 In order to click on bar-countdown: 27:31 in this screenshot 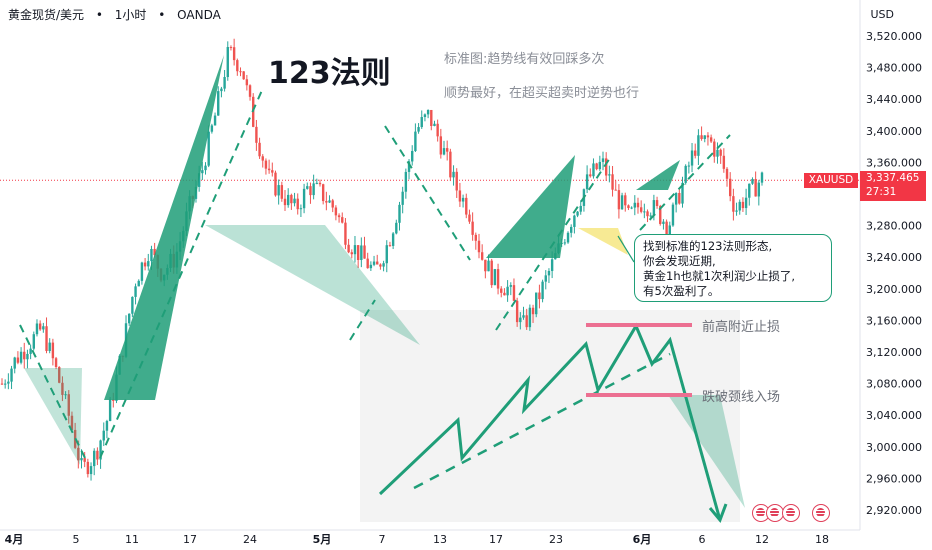, I will do `click(881, 192)`.